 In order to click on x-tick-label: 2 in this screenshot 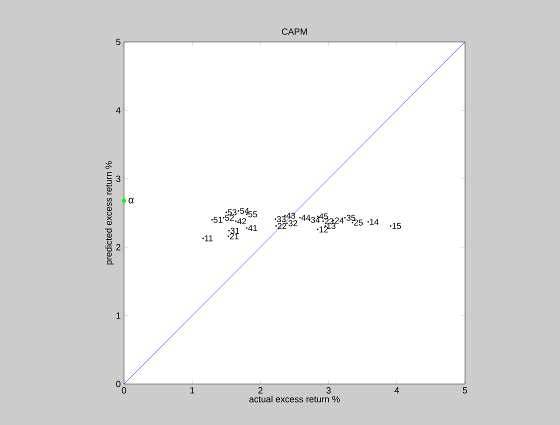, I will do `click(260, 390)`.